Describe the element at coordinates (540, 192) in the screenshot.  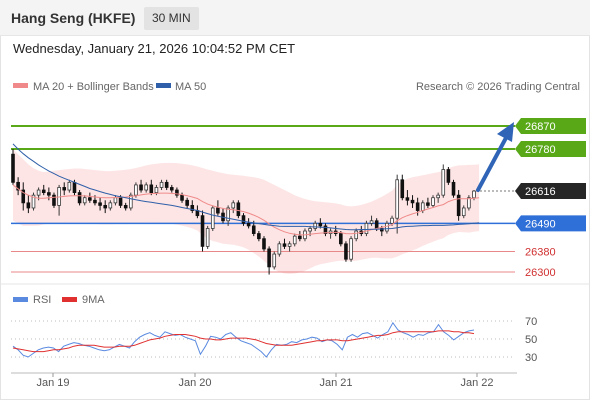
I see `level-value-26616: 26616` at that location.